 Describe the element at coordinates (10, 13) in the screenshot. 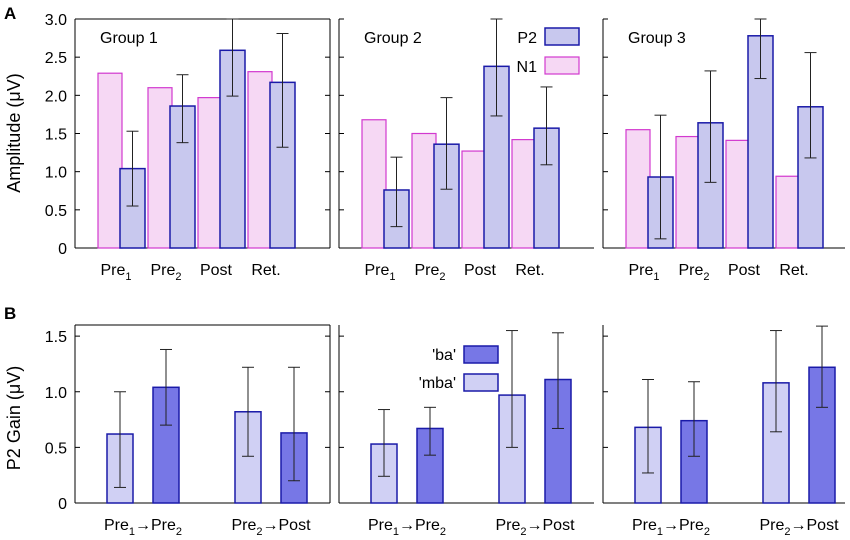

I see `panel-a-letter: A` at that location.